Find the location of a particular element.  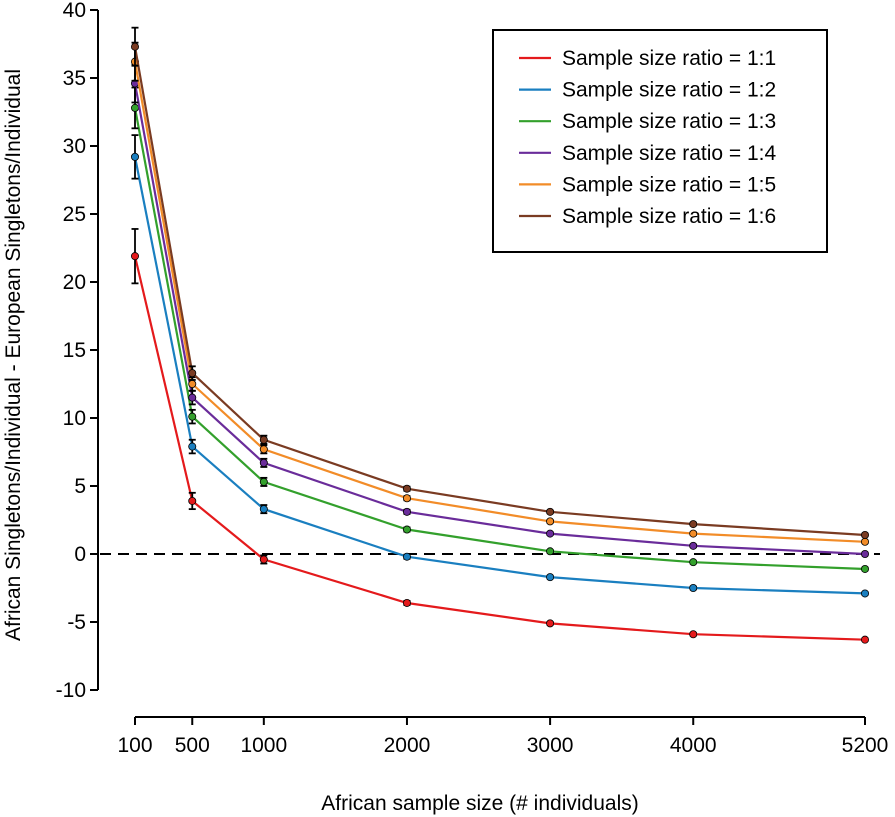

y-tick-label: 25 is located at coordinates (74, 214).